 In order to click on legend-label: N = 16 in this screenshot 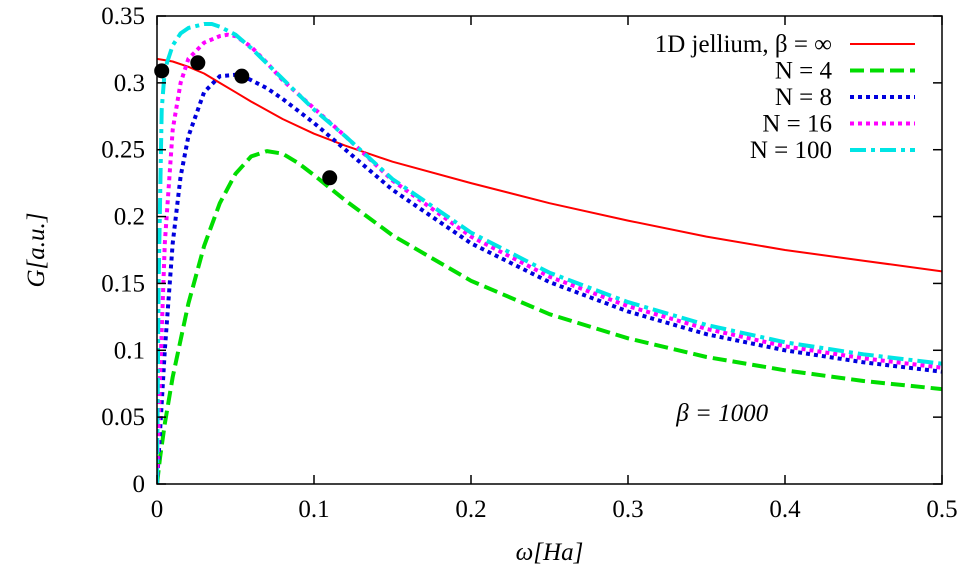, I will do `click(797, 124)`.